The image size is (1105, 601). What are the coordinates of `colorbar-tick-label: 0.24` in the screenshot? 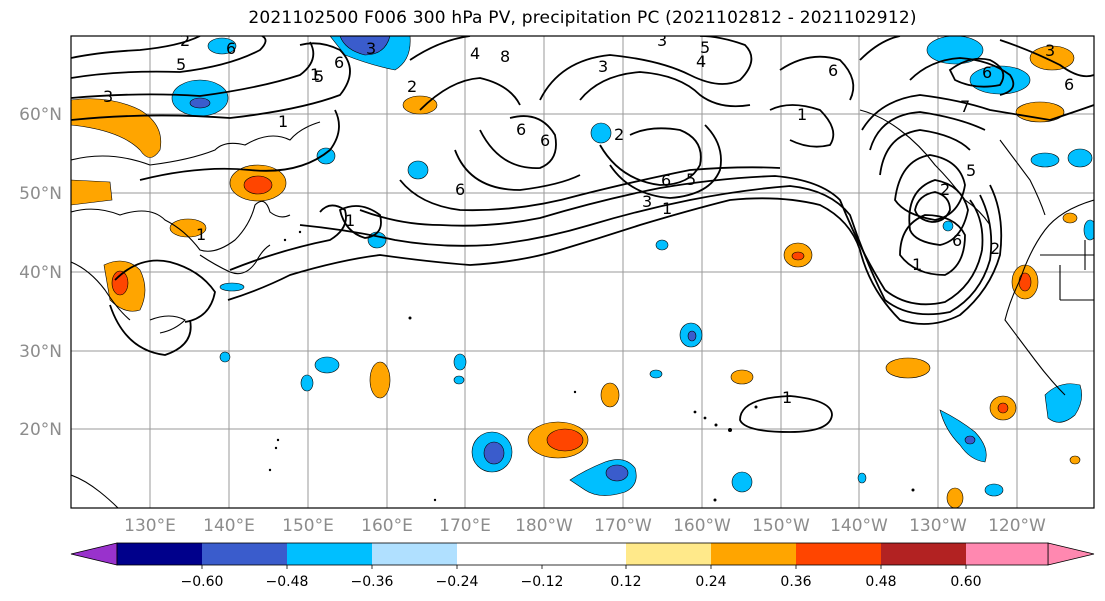 It's located at (710, 582).